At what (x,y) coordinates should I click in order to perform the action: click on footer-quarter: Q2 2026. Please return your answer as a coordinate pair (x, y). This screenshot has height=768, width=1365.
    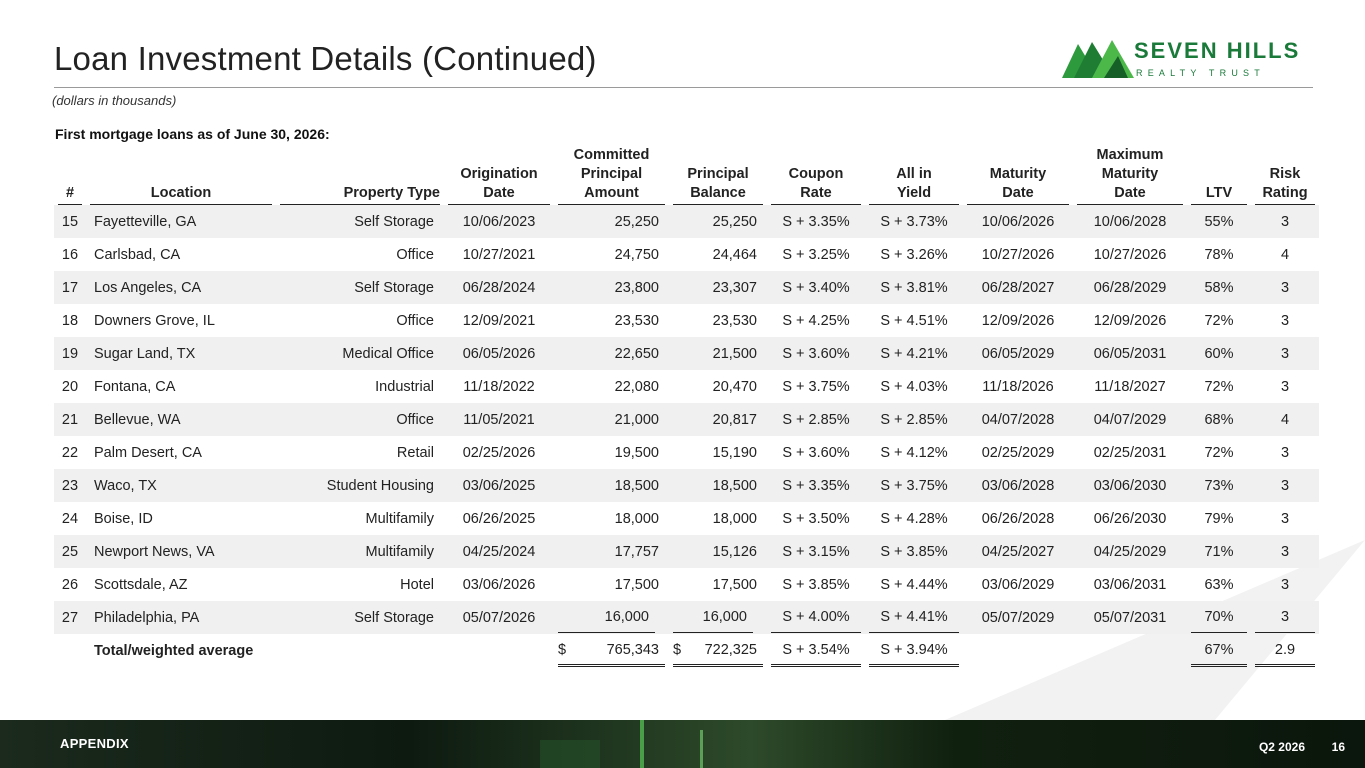
    Looking at the image, I should click on (1281, 747).